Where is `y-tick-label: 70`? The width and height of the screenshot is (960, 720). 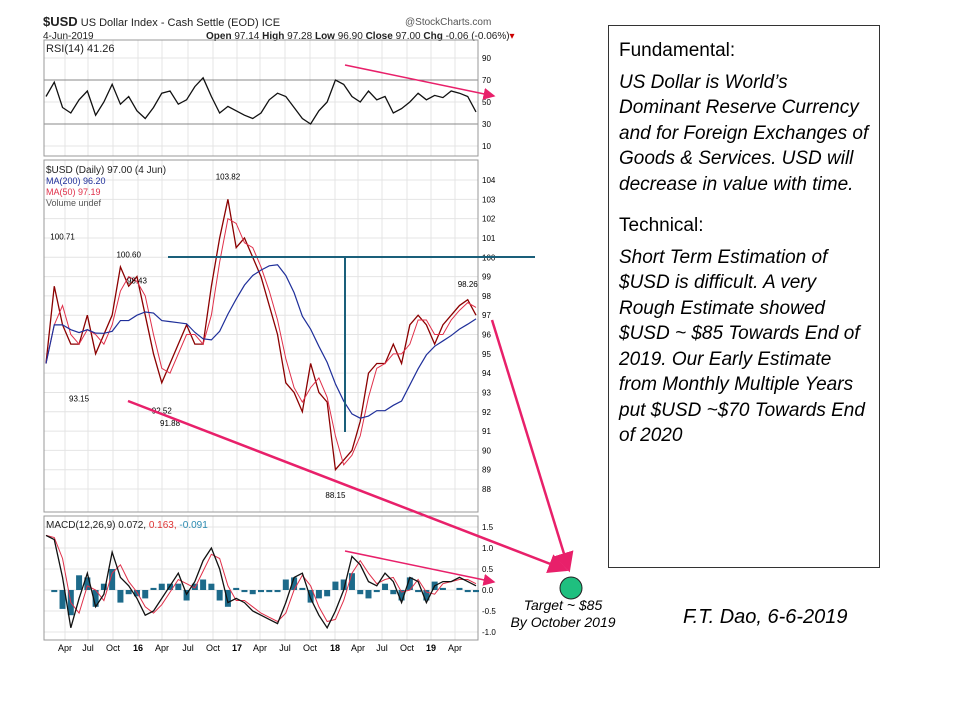 y-tick-label: 70 is located at coordinates (486, 80).